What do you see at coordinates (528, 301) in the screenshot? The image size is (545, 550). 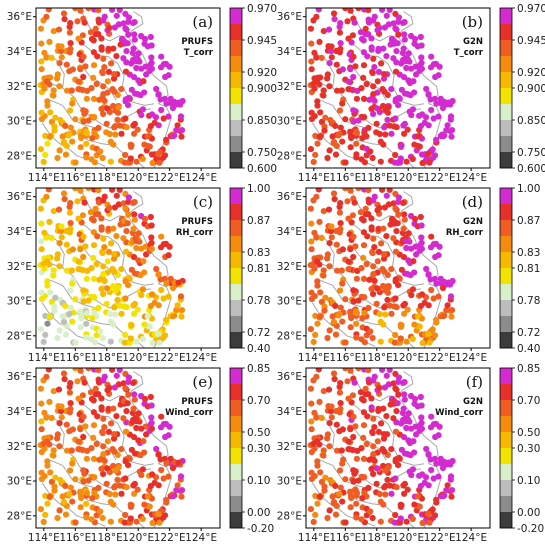 I see `colorbar-tick-label: 0.78` at bounding box center [528, 301].